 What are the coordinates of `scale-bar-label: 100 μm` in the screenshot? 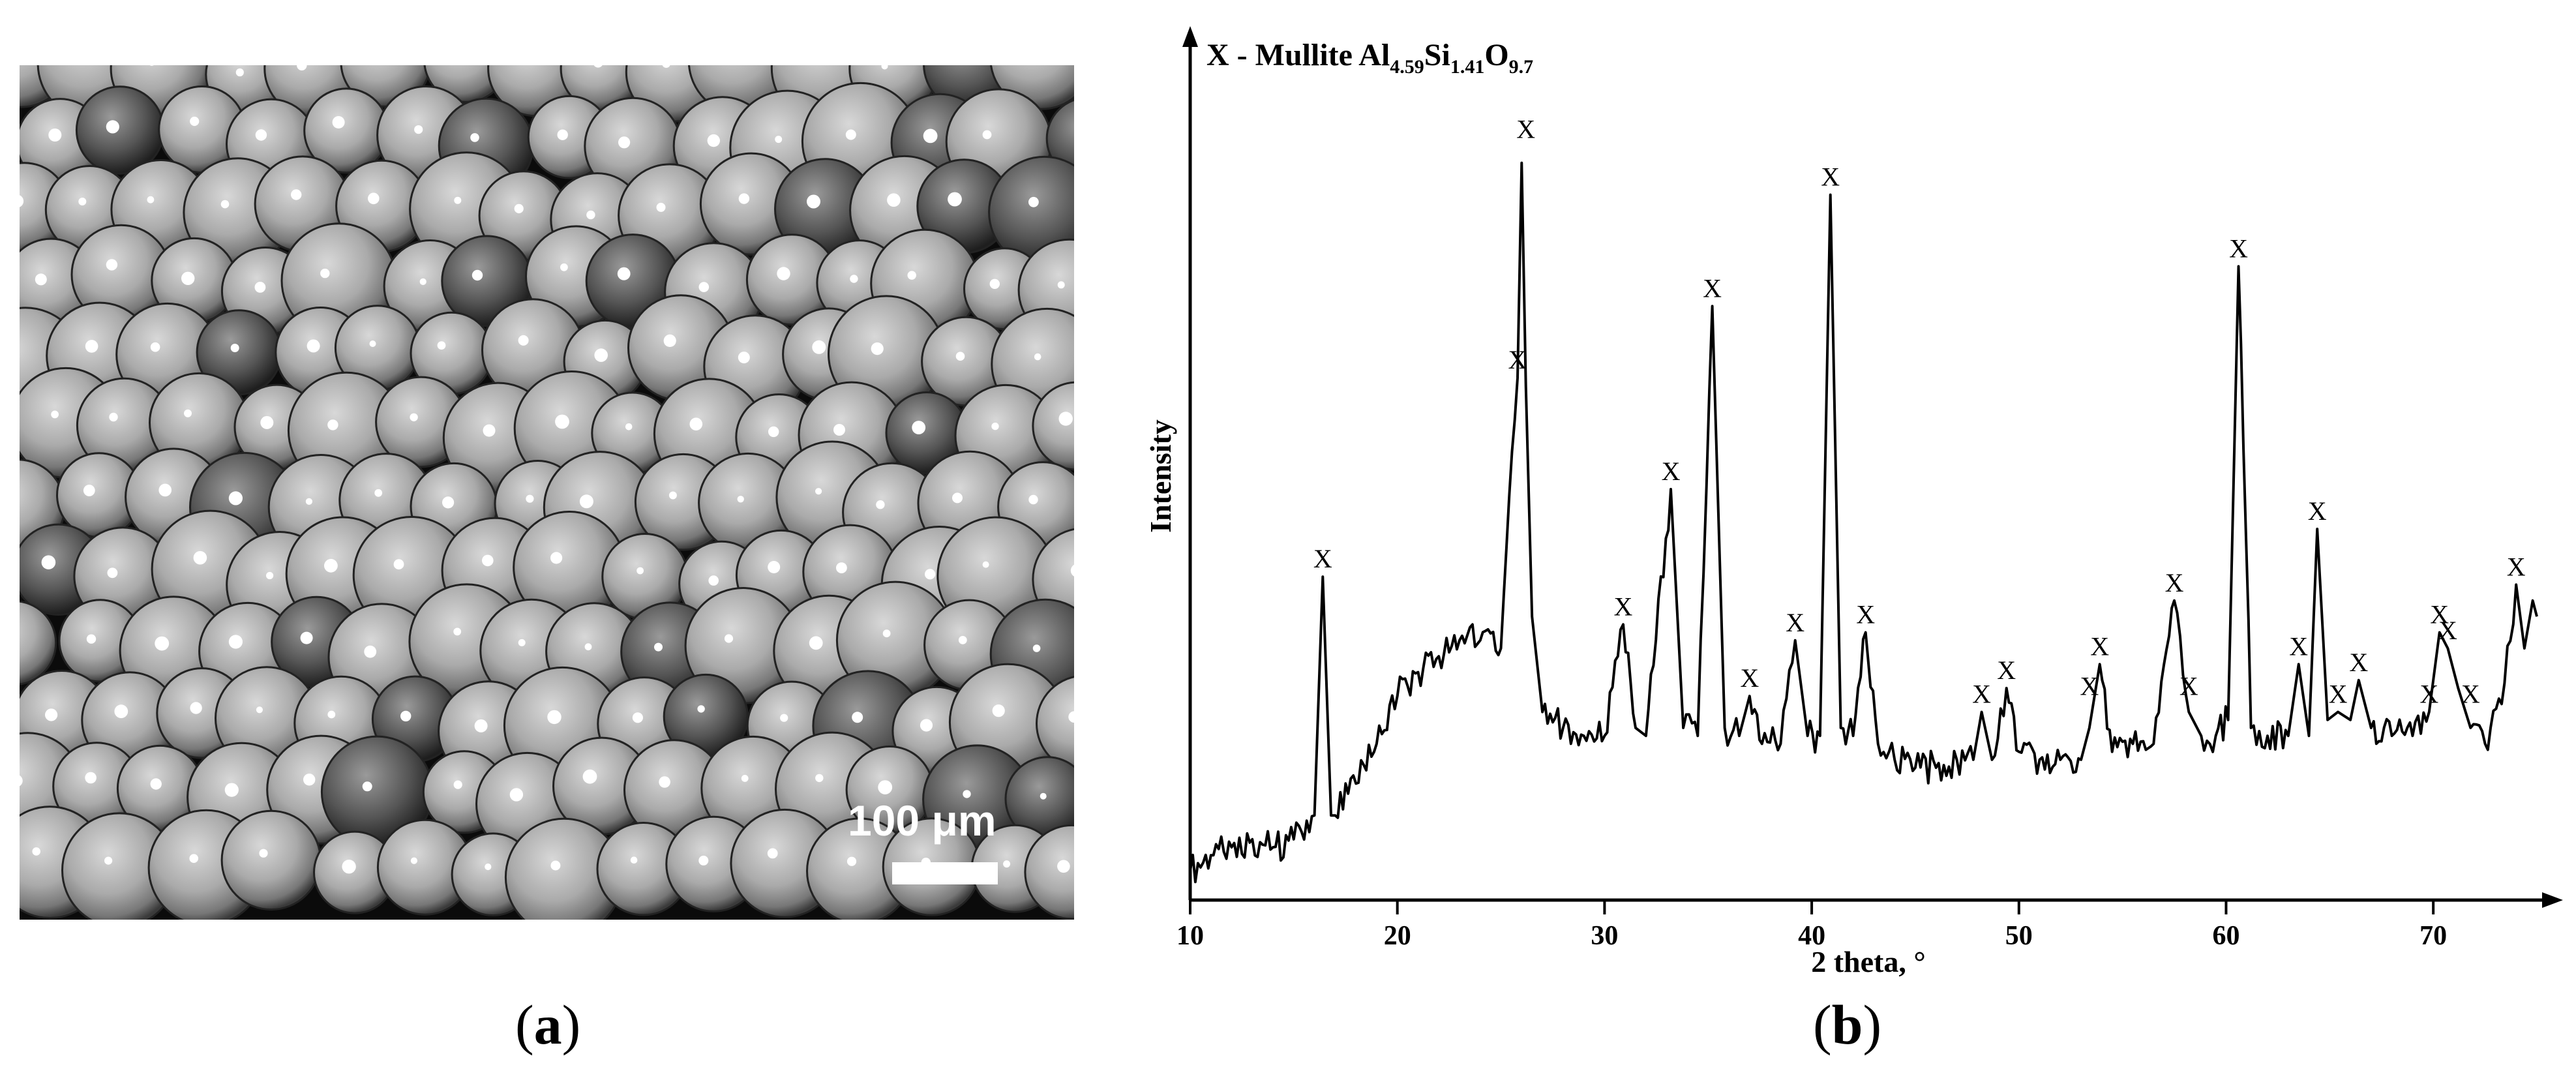 It's located at (922, 821).